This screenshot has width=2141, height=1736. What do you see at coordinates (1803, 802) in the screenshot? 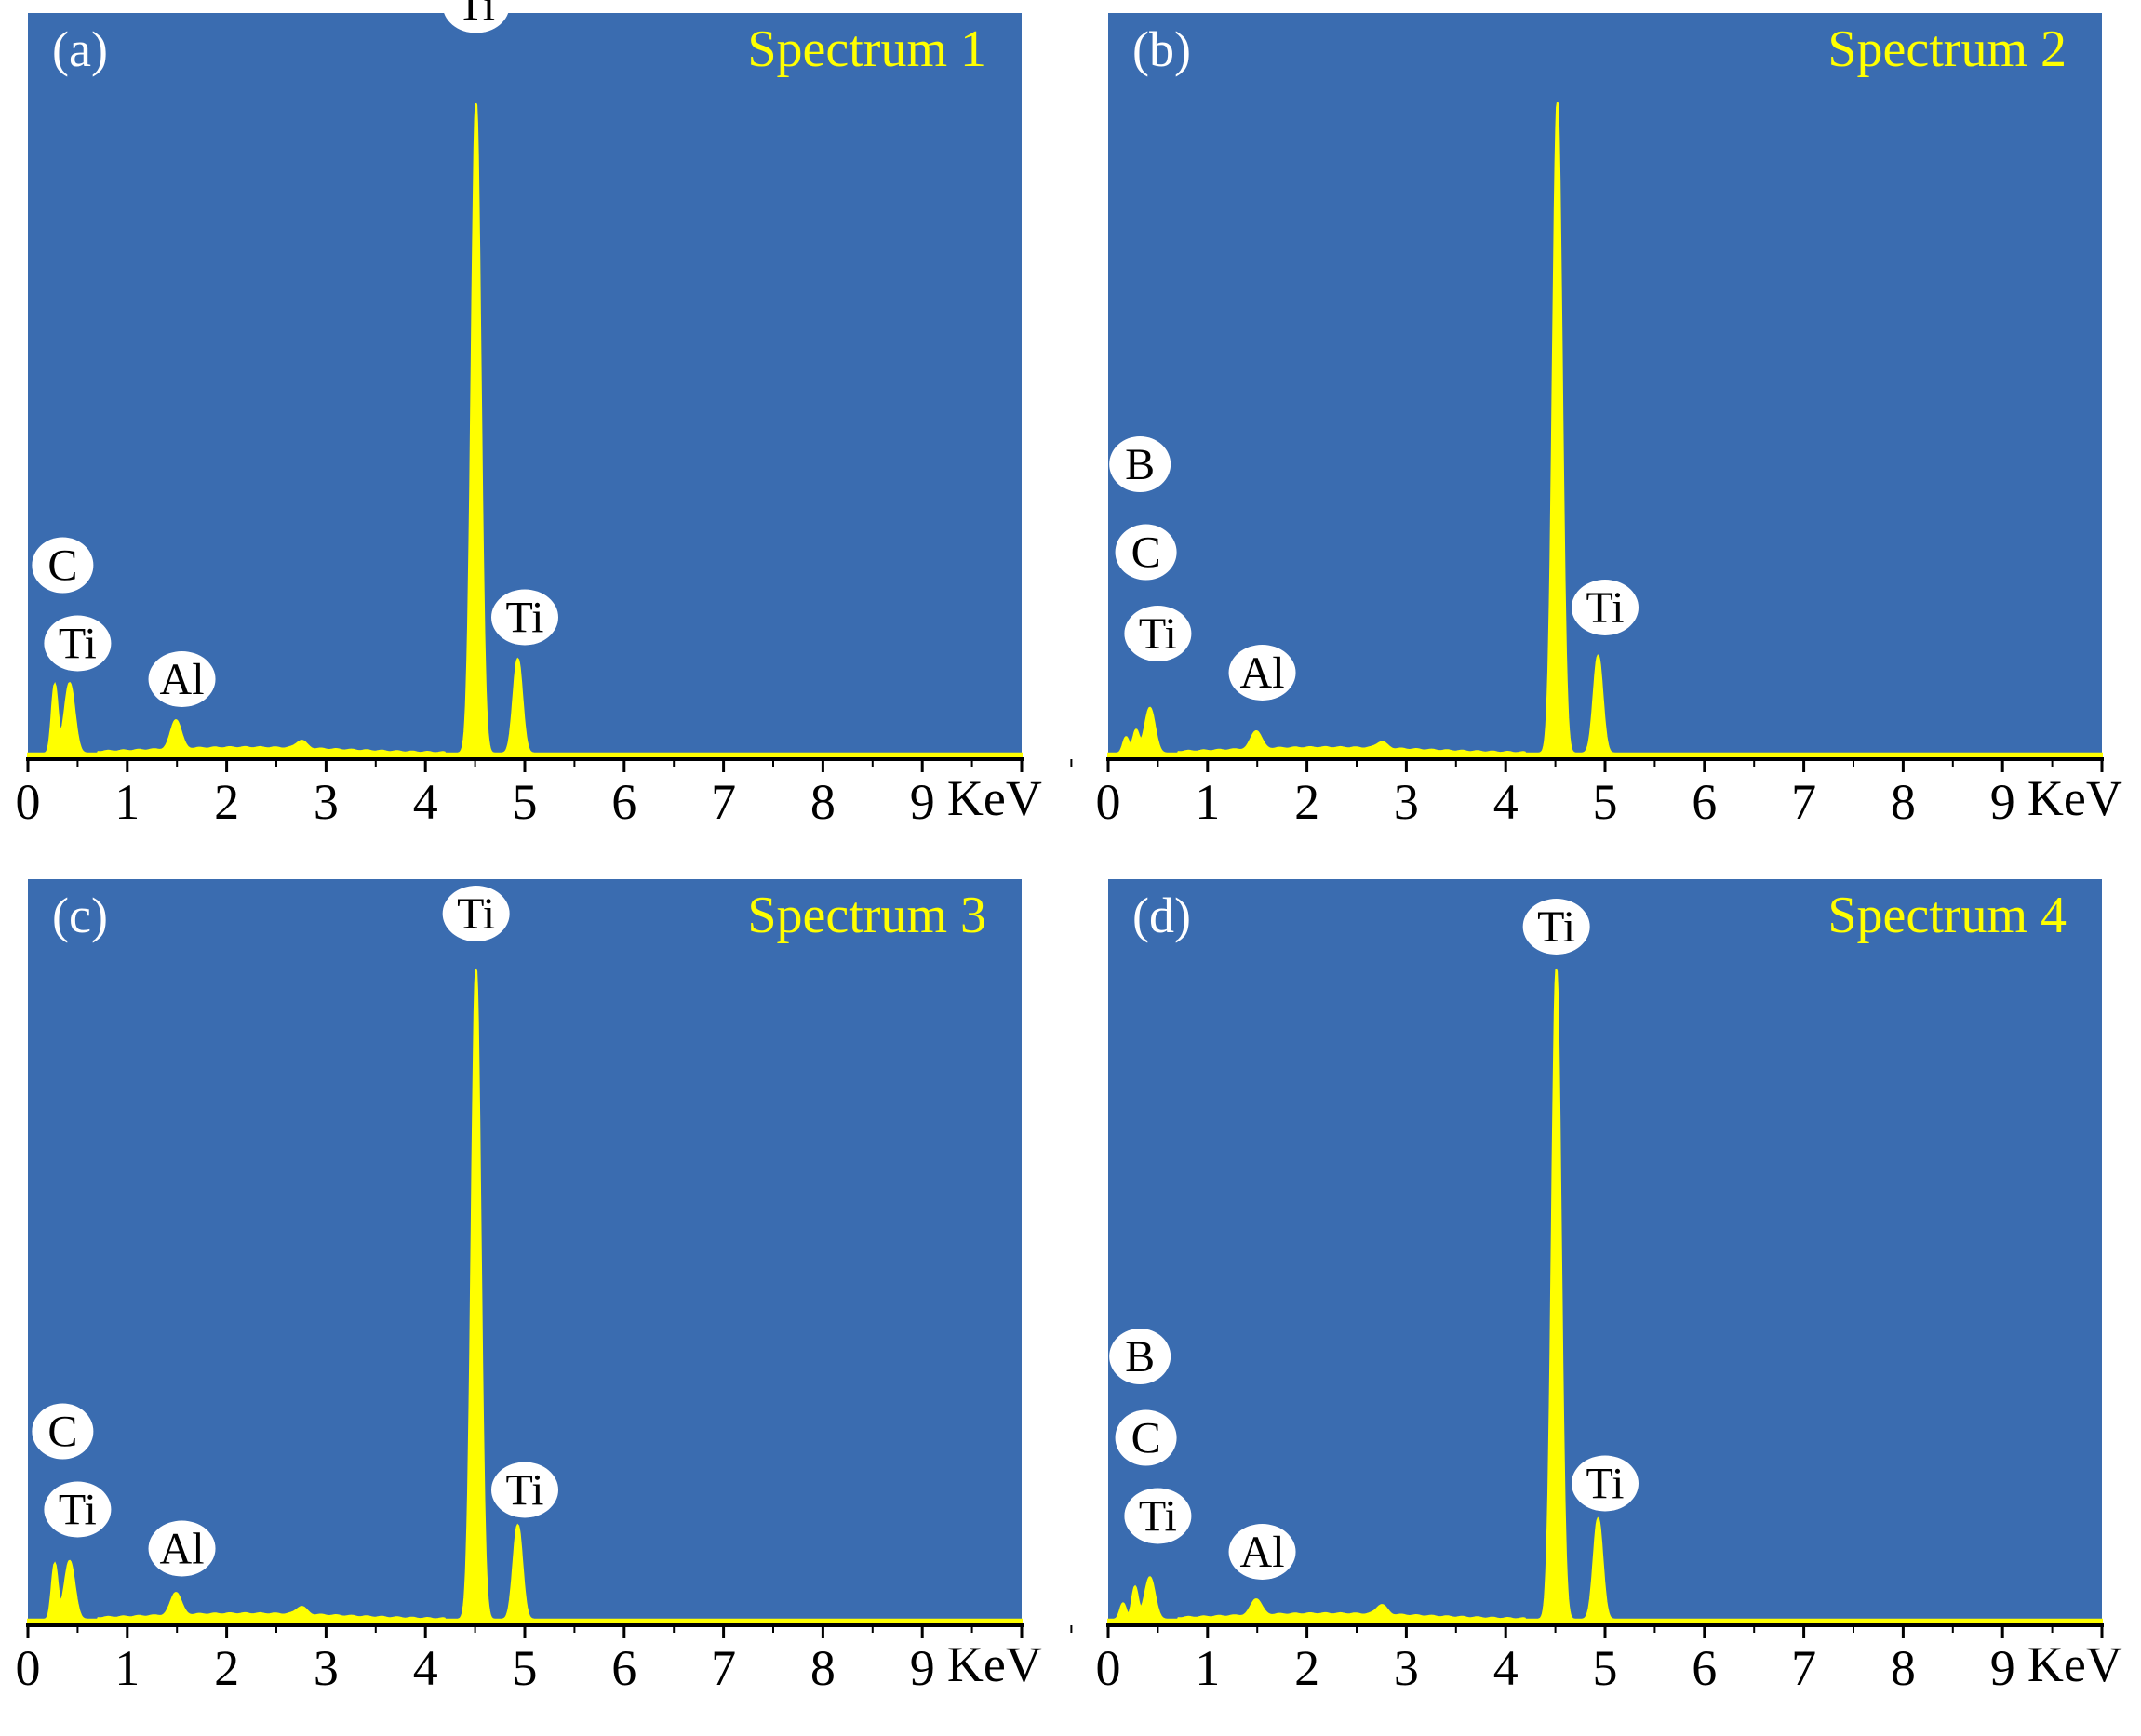
I see `x-tick-label-b-7: 7` at bounding box center [1803, 802].